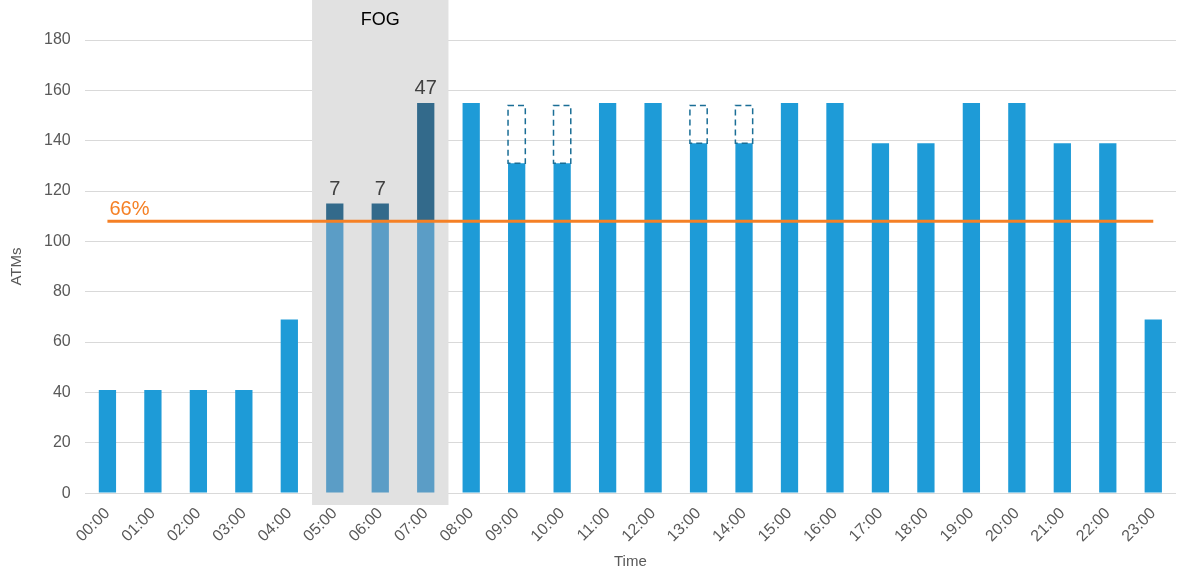  I want to click on y-tick-label: 20, so click(61, 442).